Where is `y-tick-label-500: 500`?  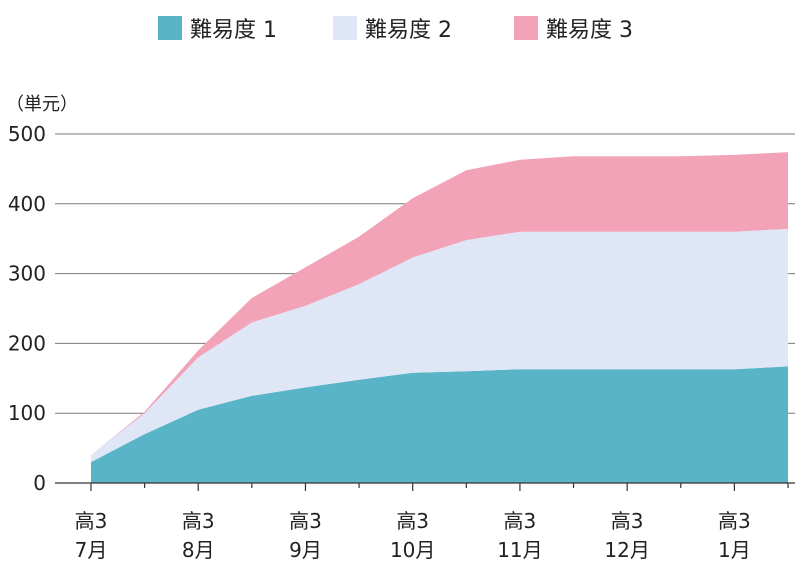
y-tick-label-500: 500 is located at coordinates (27, 134).